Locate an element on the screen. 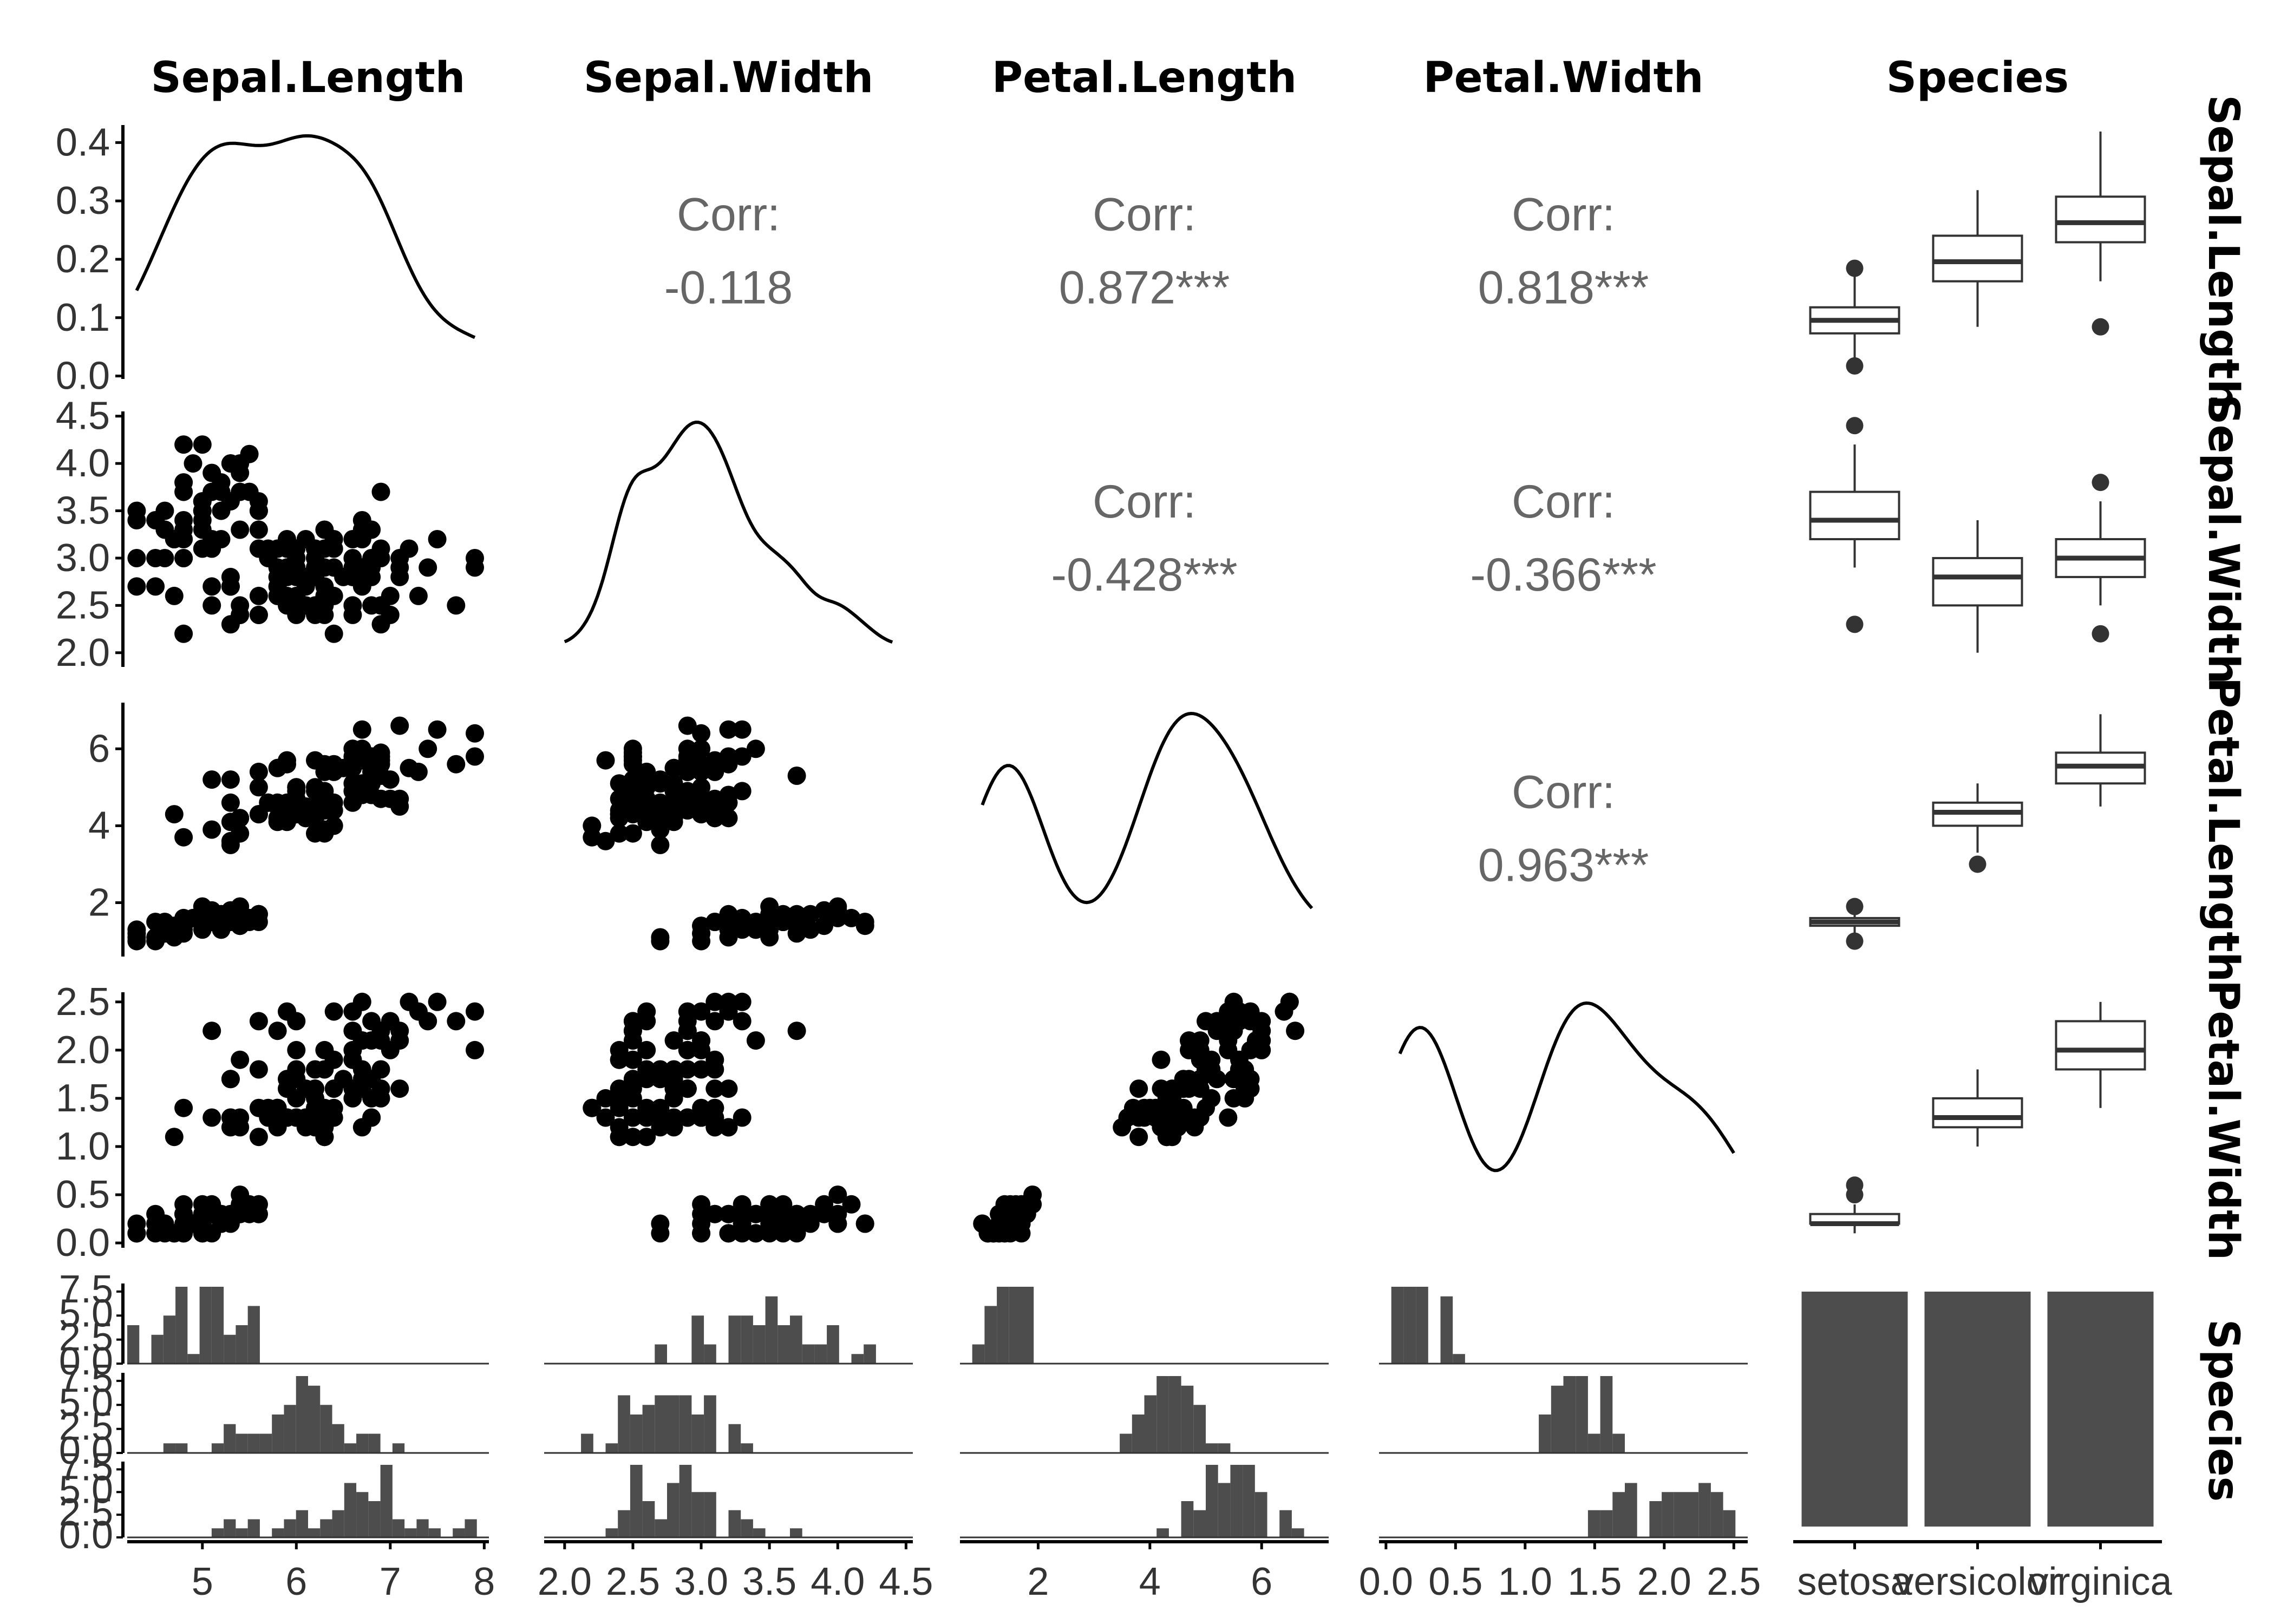 Image resolution: width=2274 pixels, height=1624 pixels. strip-label-top: Petal.Width is located at coordinates (1564, 78).